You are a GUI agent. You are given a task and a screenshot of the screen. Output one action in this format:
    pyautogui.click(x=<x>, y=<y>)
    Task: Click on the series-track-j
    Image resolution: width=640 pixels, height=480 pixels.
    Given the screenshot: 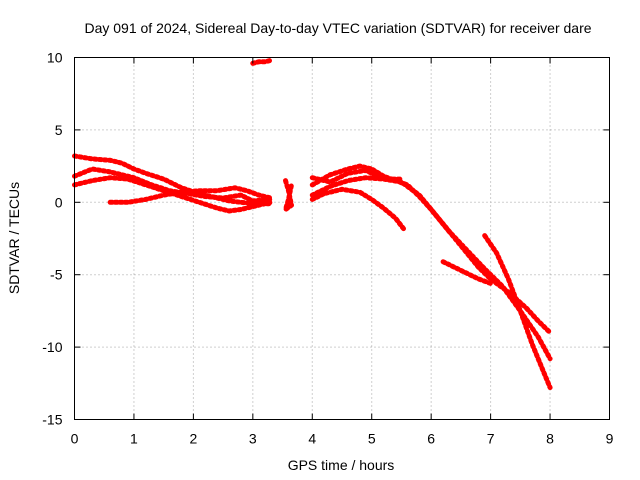 What is the action you would take?
    pyautogui.click(x=467, y=272)
    